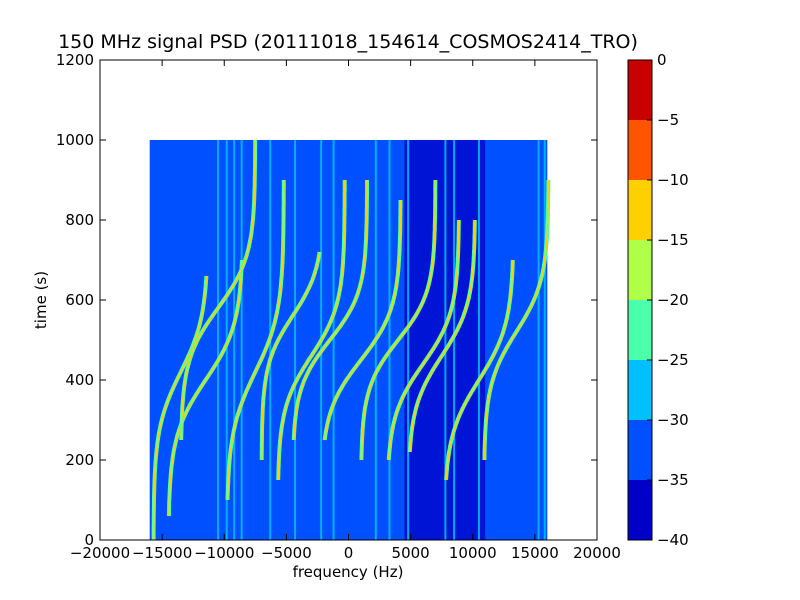  I want to click on colorbar-label-7: −5, so click(668, 120).